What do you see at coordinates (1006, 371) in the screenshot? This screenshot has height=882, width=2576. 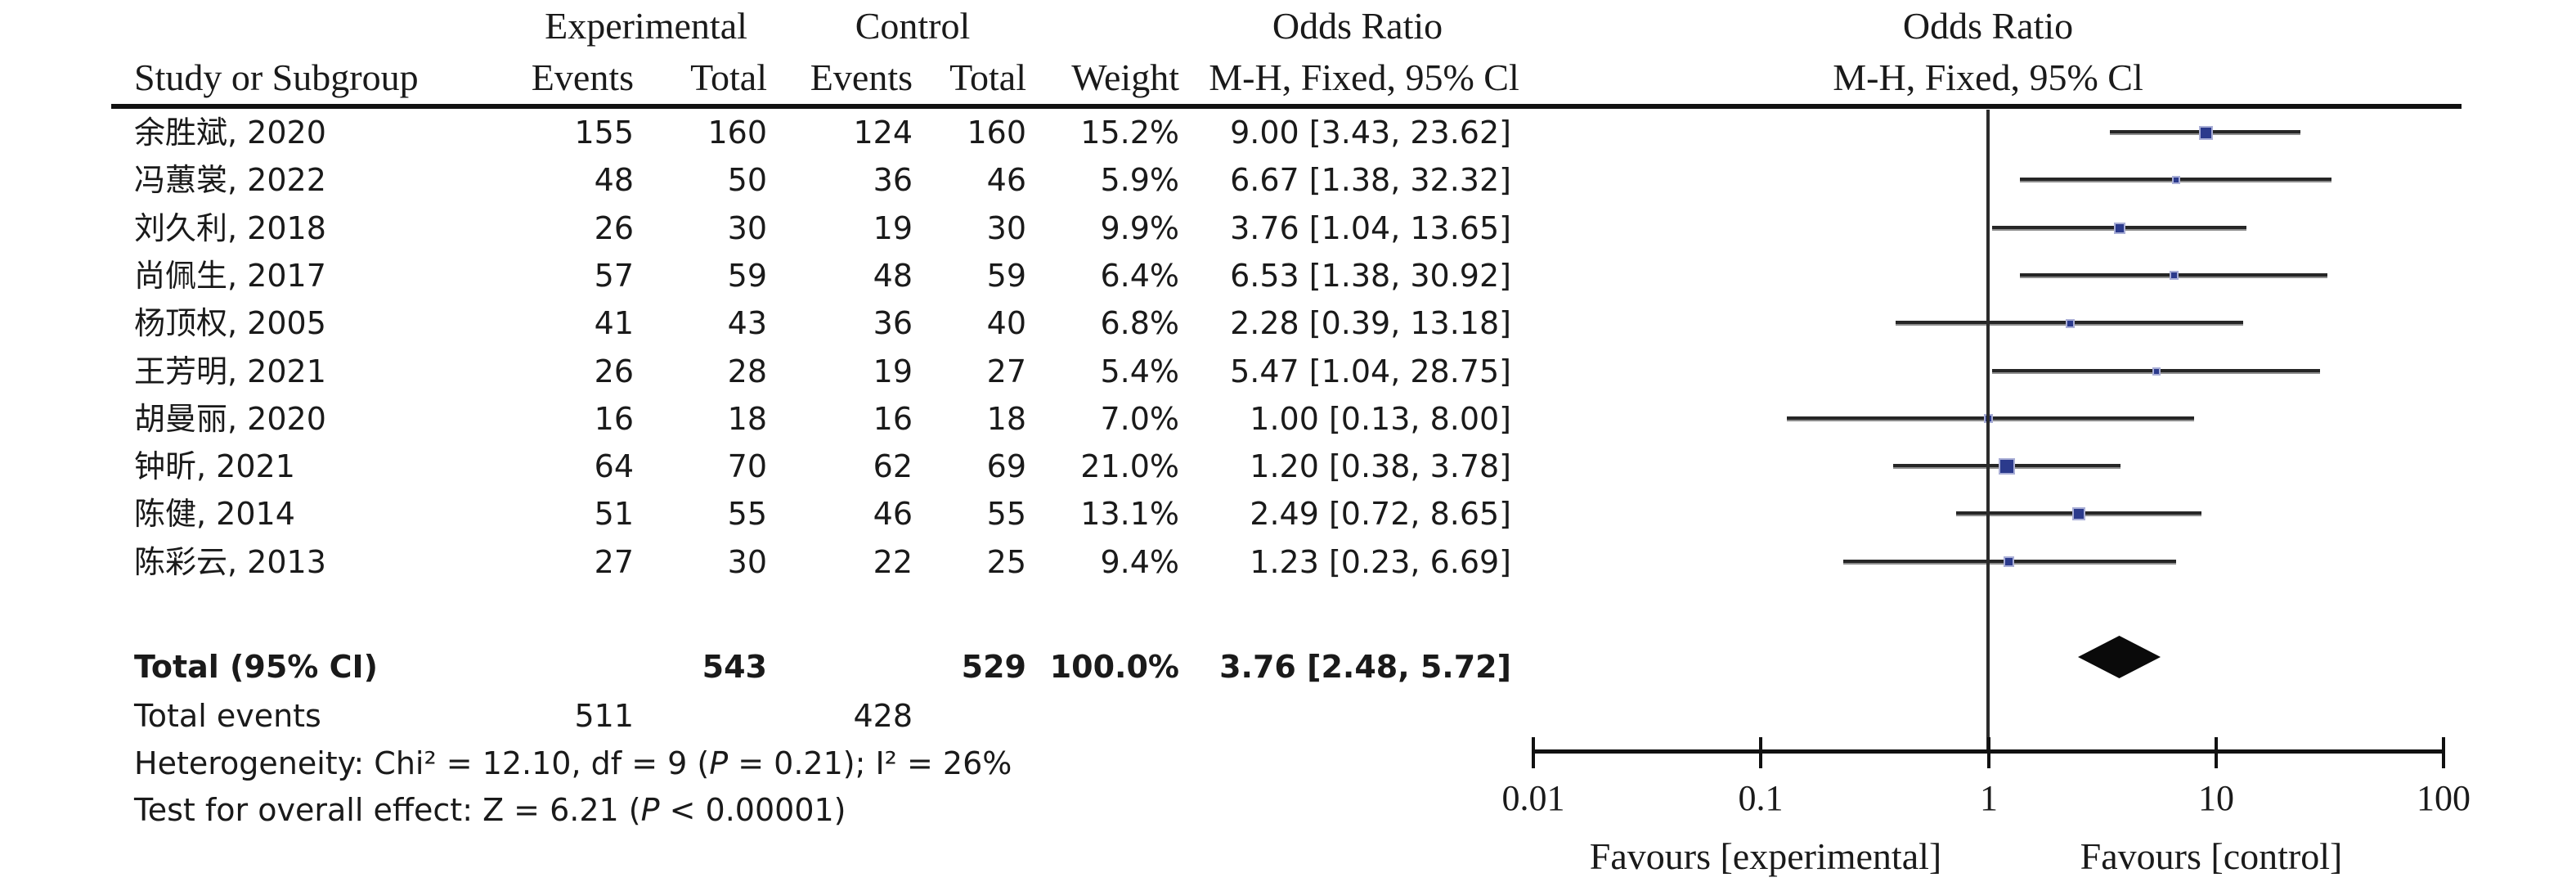 I see `study-ctrl-total: 27` at bounding box center [1006, 371].